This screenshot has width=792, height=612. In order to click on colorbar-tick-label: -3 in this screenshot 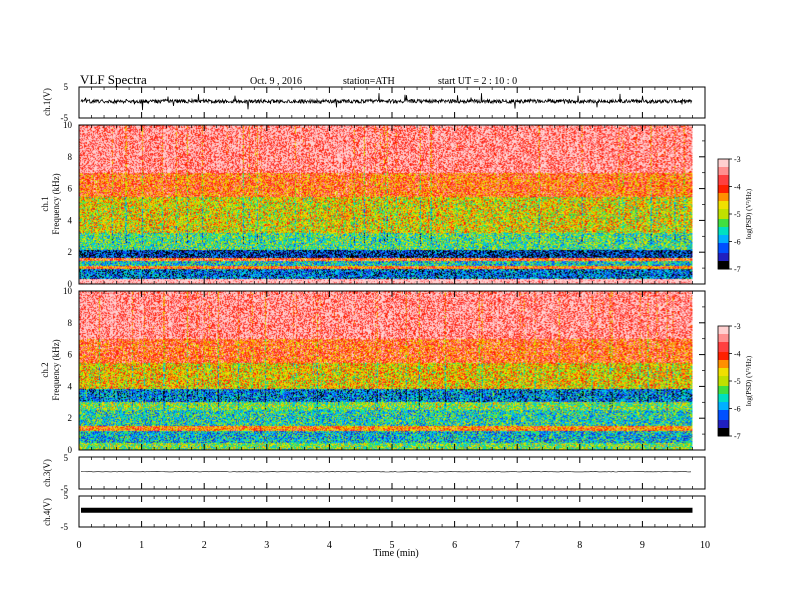, I will do `click(737, 326)`.